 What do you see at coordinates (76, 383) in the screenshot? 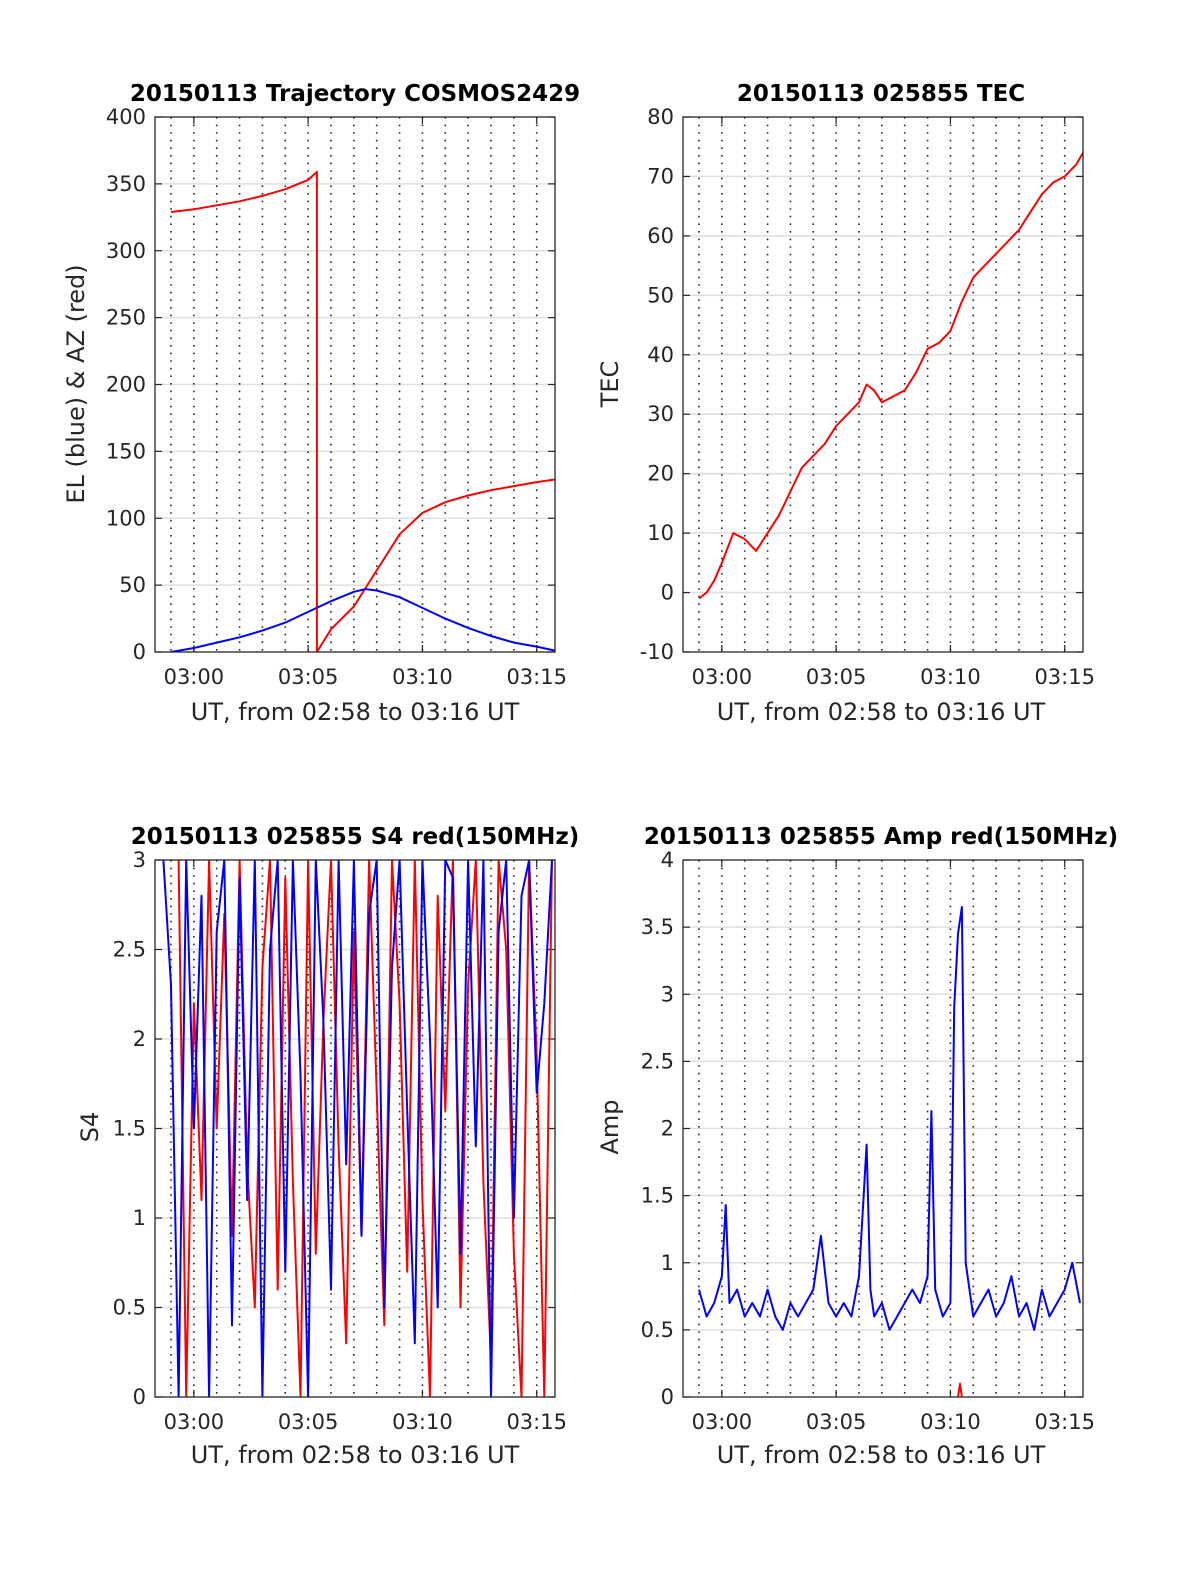
I see `y-axis-label: EL (blue) & AZ (red)` at bounding box center [76, 383].